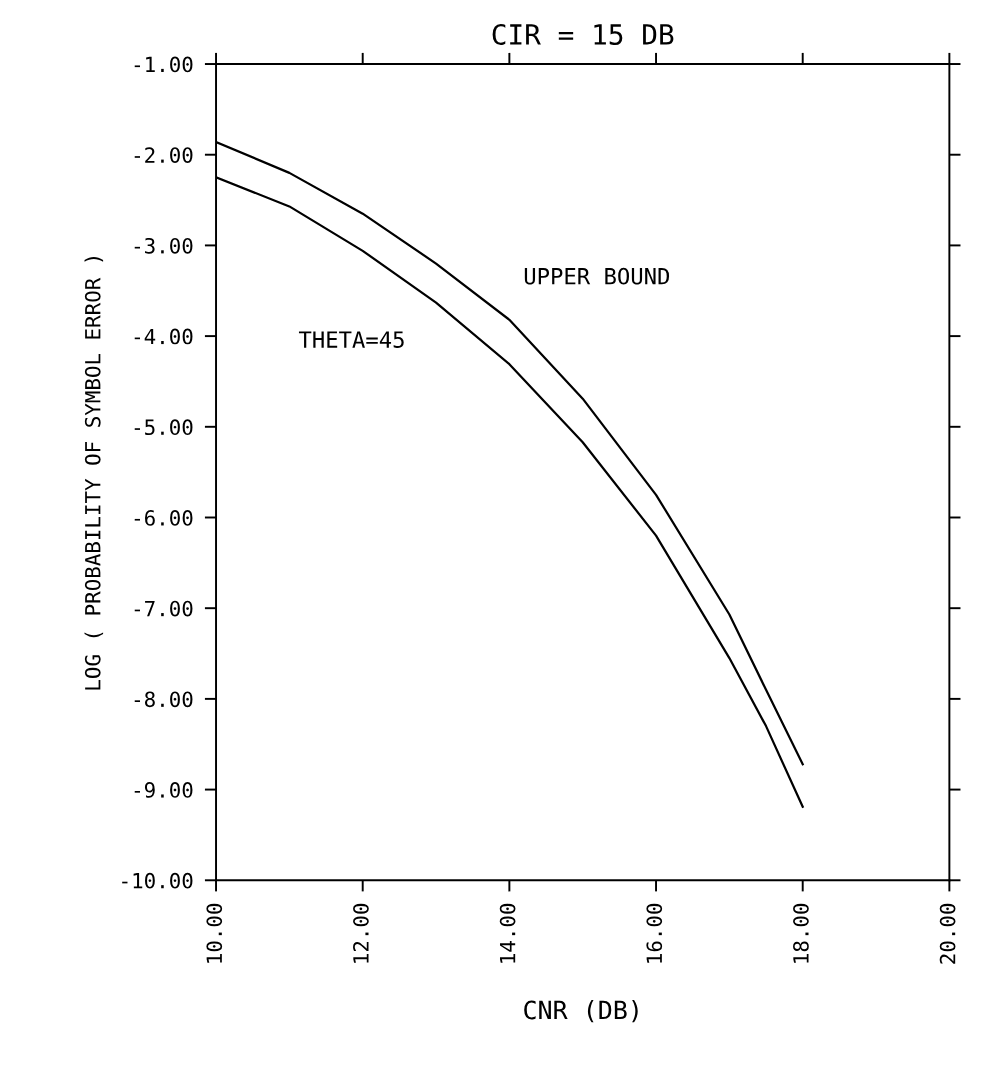  I want to click on x-tick-label: 16.00, so click(654, 933).